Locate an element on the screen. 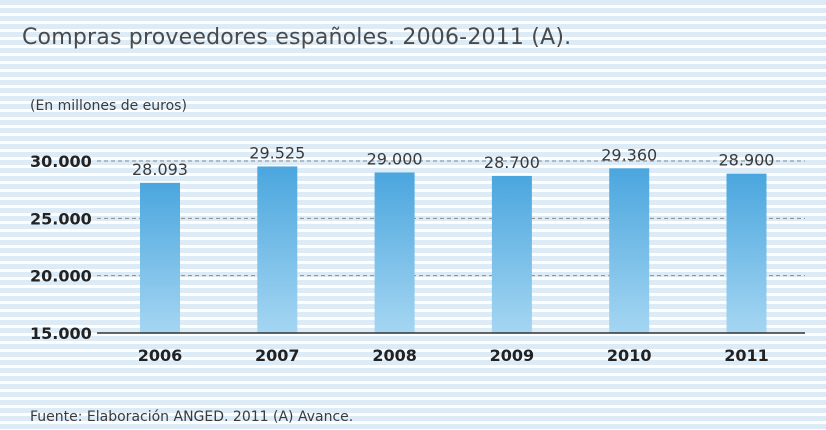  x-tick-label: 2011 is located at coordinates (746, 355).